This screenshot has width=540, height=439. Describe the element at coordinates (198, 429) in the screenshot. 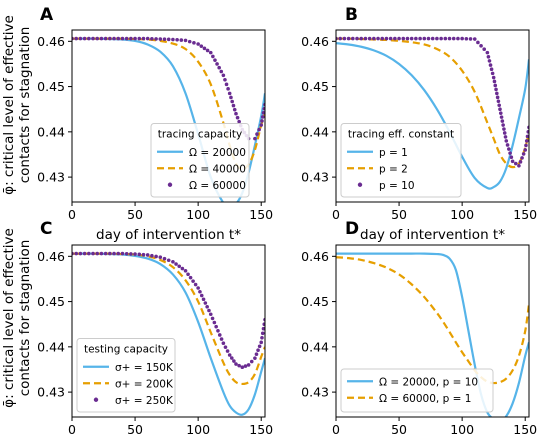

I see `x-tick-label: 100` at that location.